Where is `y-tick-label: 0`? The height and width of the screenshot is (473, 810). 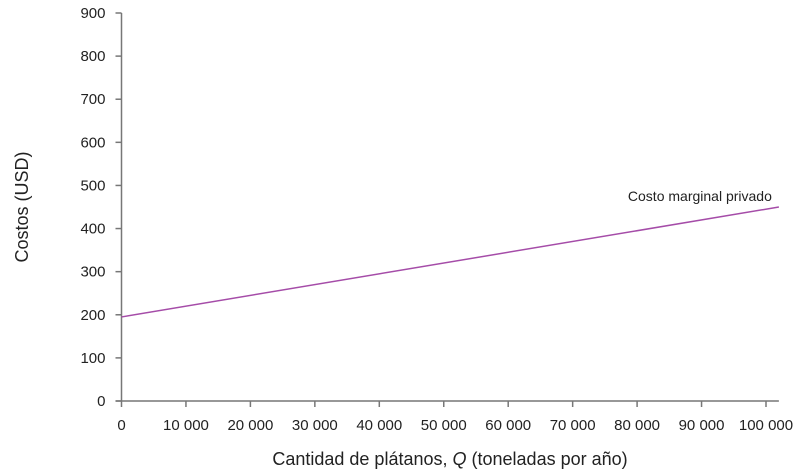 y-tick-label: 0 is located at coordinates (101, 401).